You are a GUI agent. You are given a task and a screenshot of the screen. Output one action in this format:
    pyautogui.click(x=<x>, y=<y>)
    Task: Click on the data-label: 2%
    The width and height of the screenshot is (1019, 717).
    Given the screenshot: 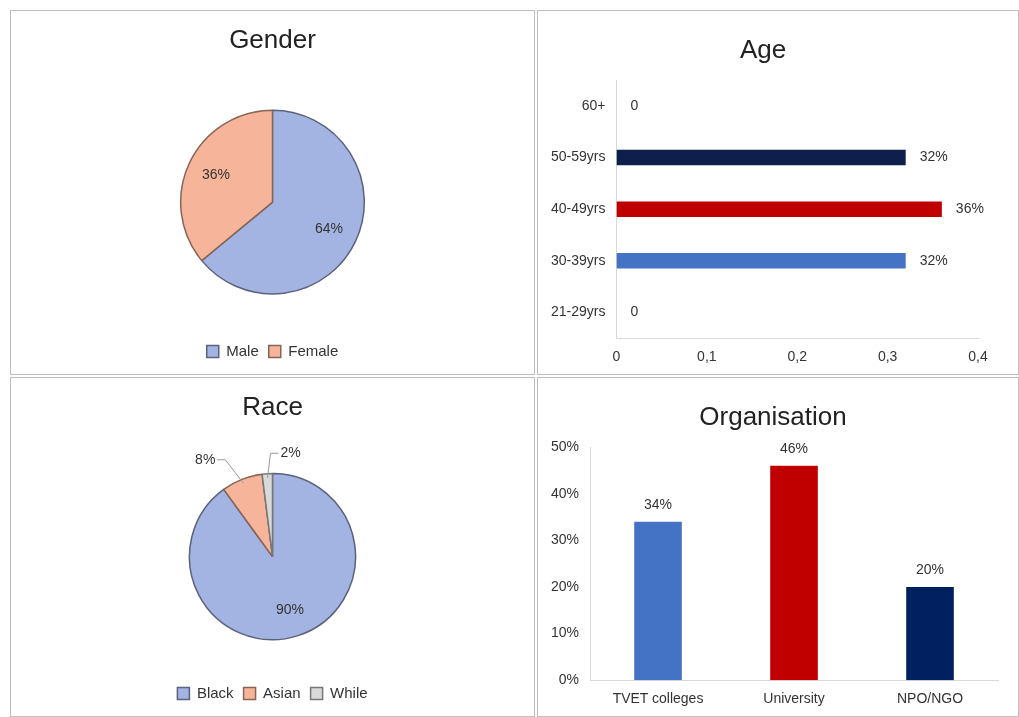 What is the action you would take?
    pyautogui.click(x=290, y=452)
    